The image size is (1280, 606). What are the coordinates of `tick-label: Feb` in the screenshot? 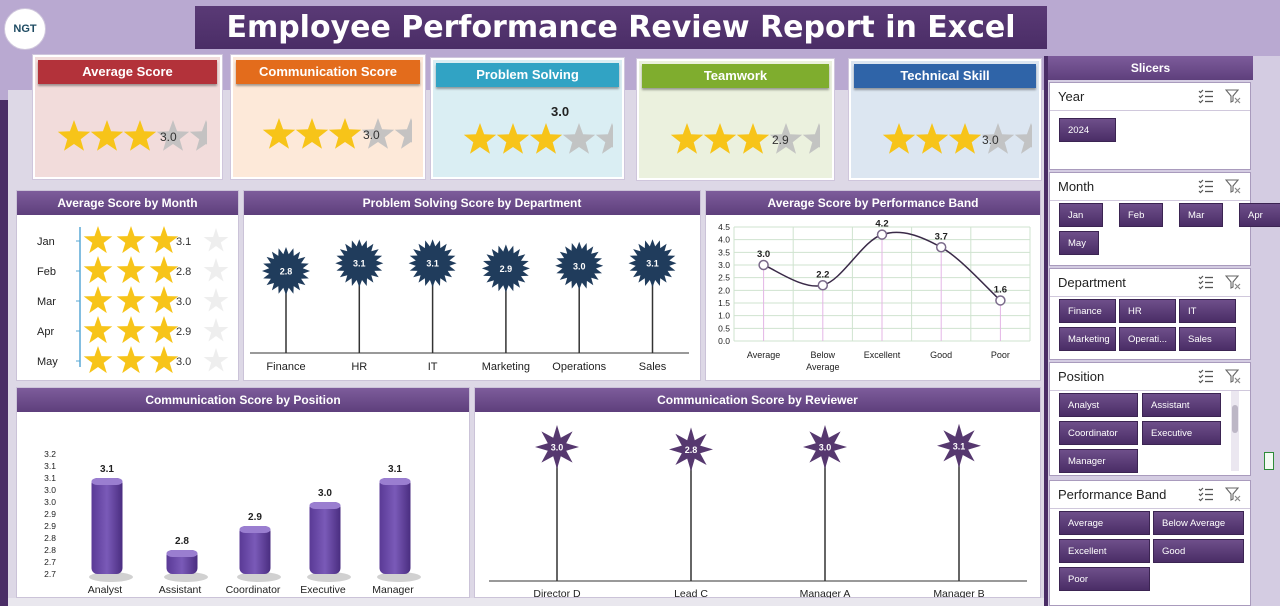 It's located at (46, 272).